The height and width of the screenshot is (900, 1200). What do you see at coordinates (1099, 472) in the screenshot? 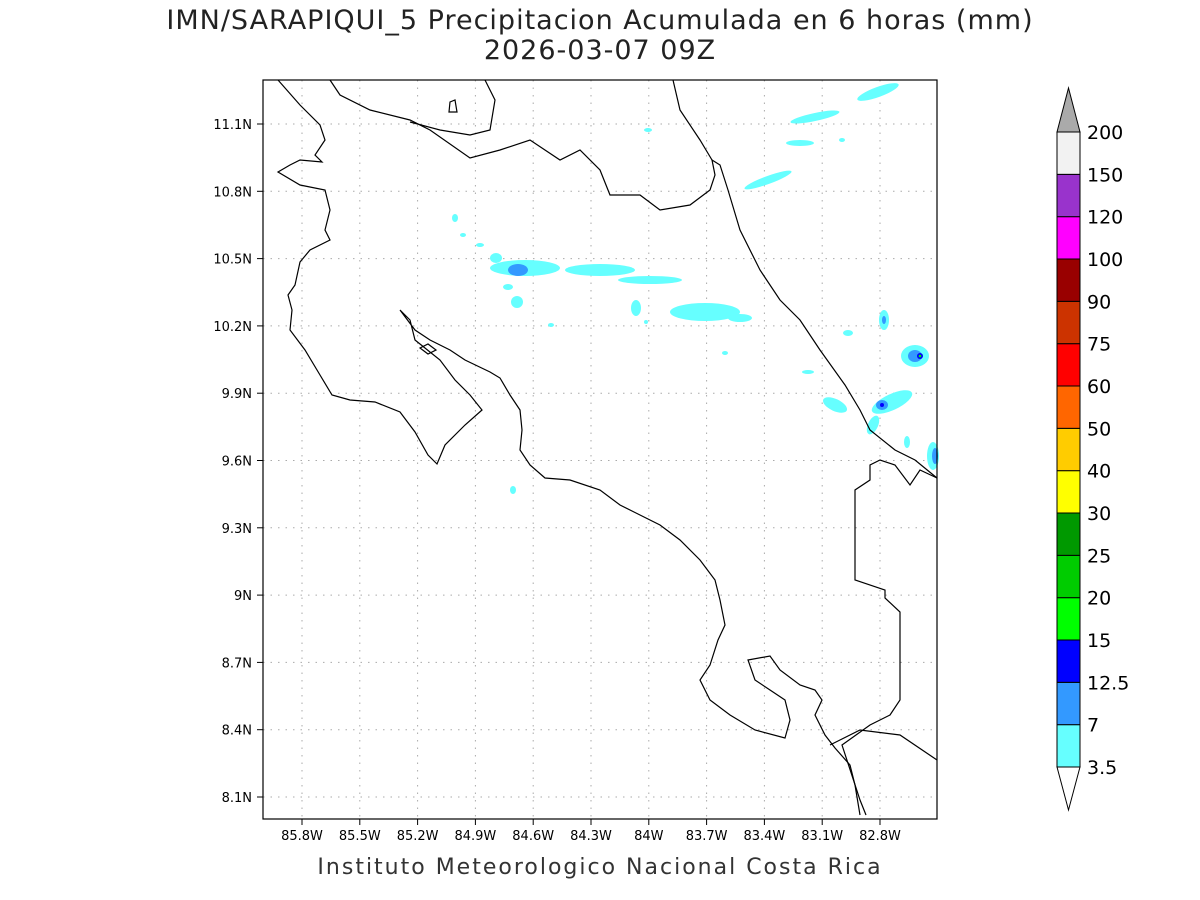
I see `colorbar-label: 40` at bounding box center [1099, 472].